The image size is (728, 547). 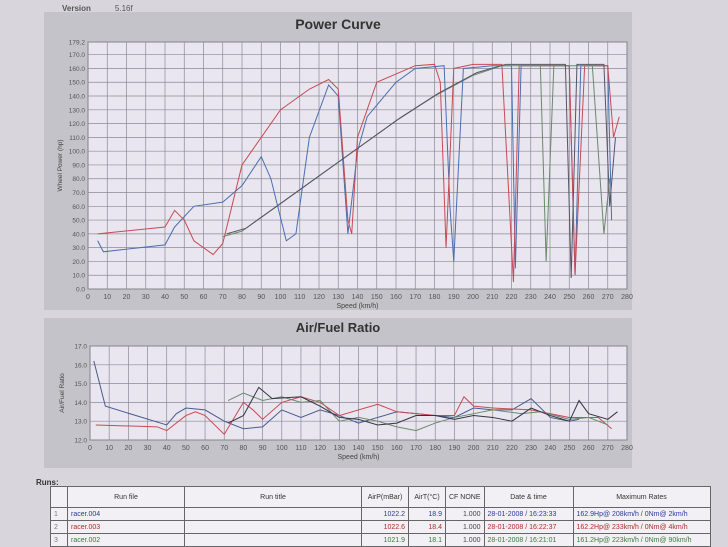 What do you see at coordinates (338, 24) in the screenshot?
I see `power-curve-title: Power Curve` at bounding box center [338, 24].